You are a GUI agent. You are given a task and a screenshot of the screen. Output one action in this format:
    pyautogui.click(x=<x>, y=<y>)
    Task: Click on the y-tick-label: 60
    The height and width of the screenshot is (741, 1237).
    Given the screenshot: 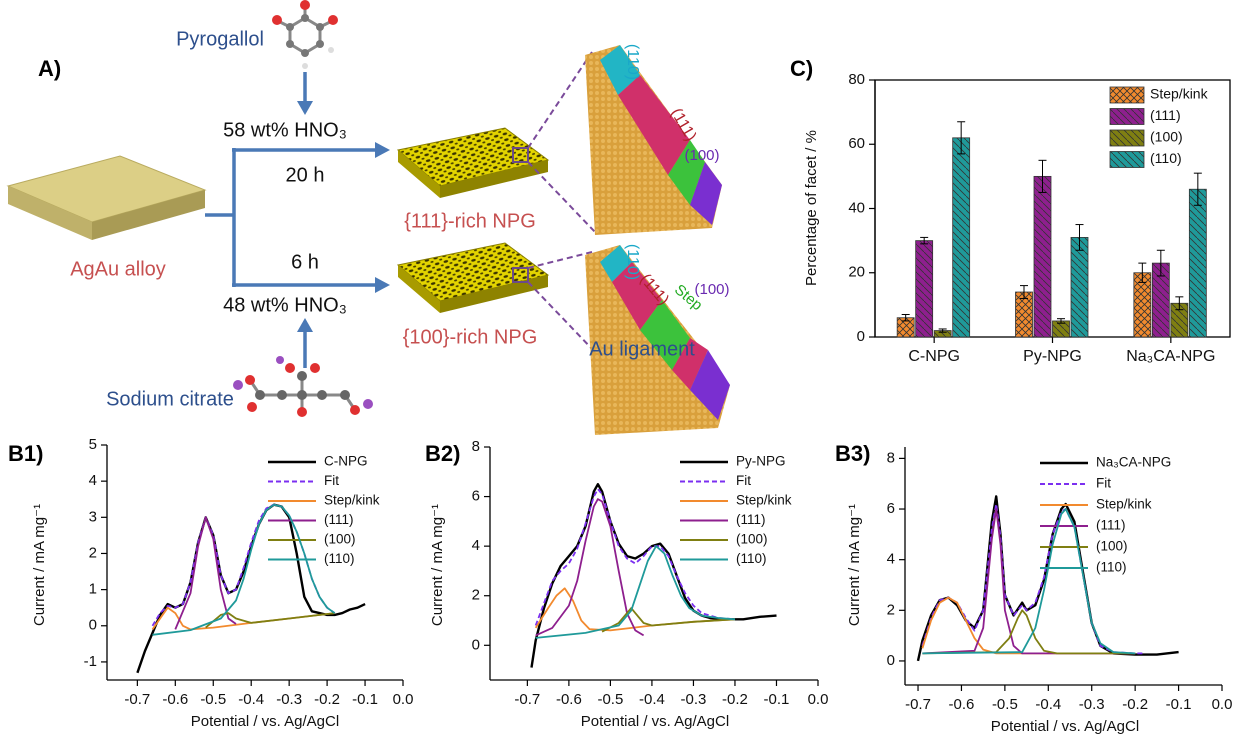 What is the action you would take?
    pyautogui.click(x=856, y=143)
    